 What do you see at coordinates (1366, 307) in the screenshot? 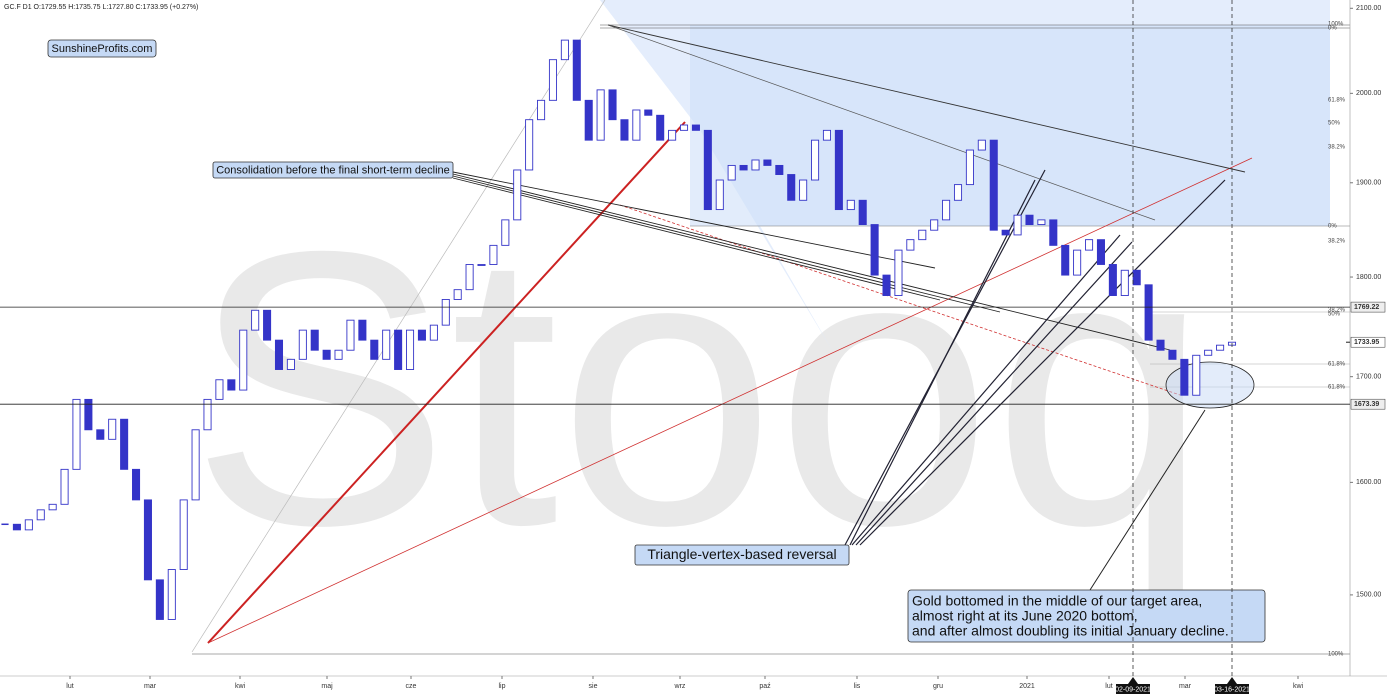
I see `price-label: 1769.22` at bounding box center [1366, 307].